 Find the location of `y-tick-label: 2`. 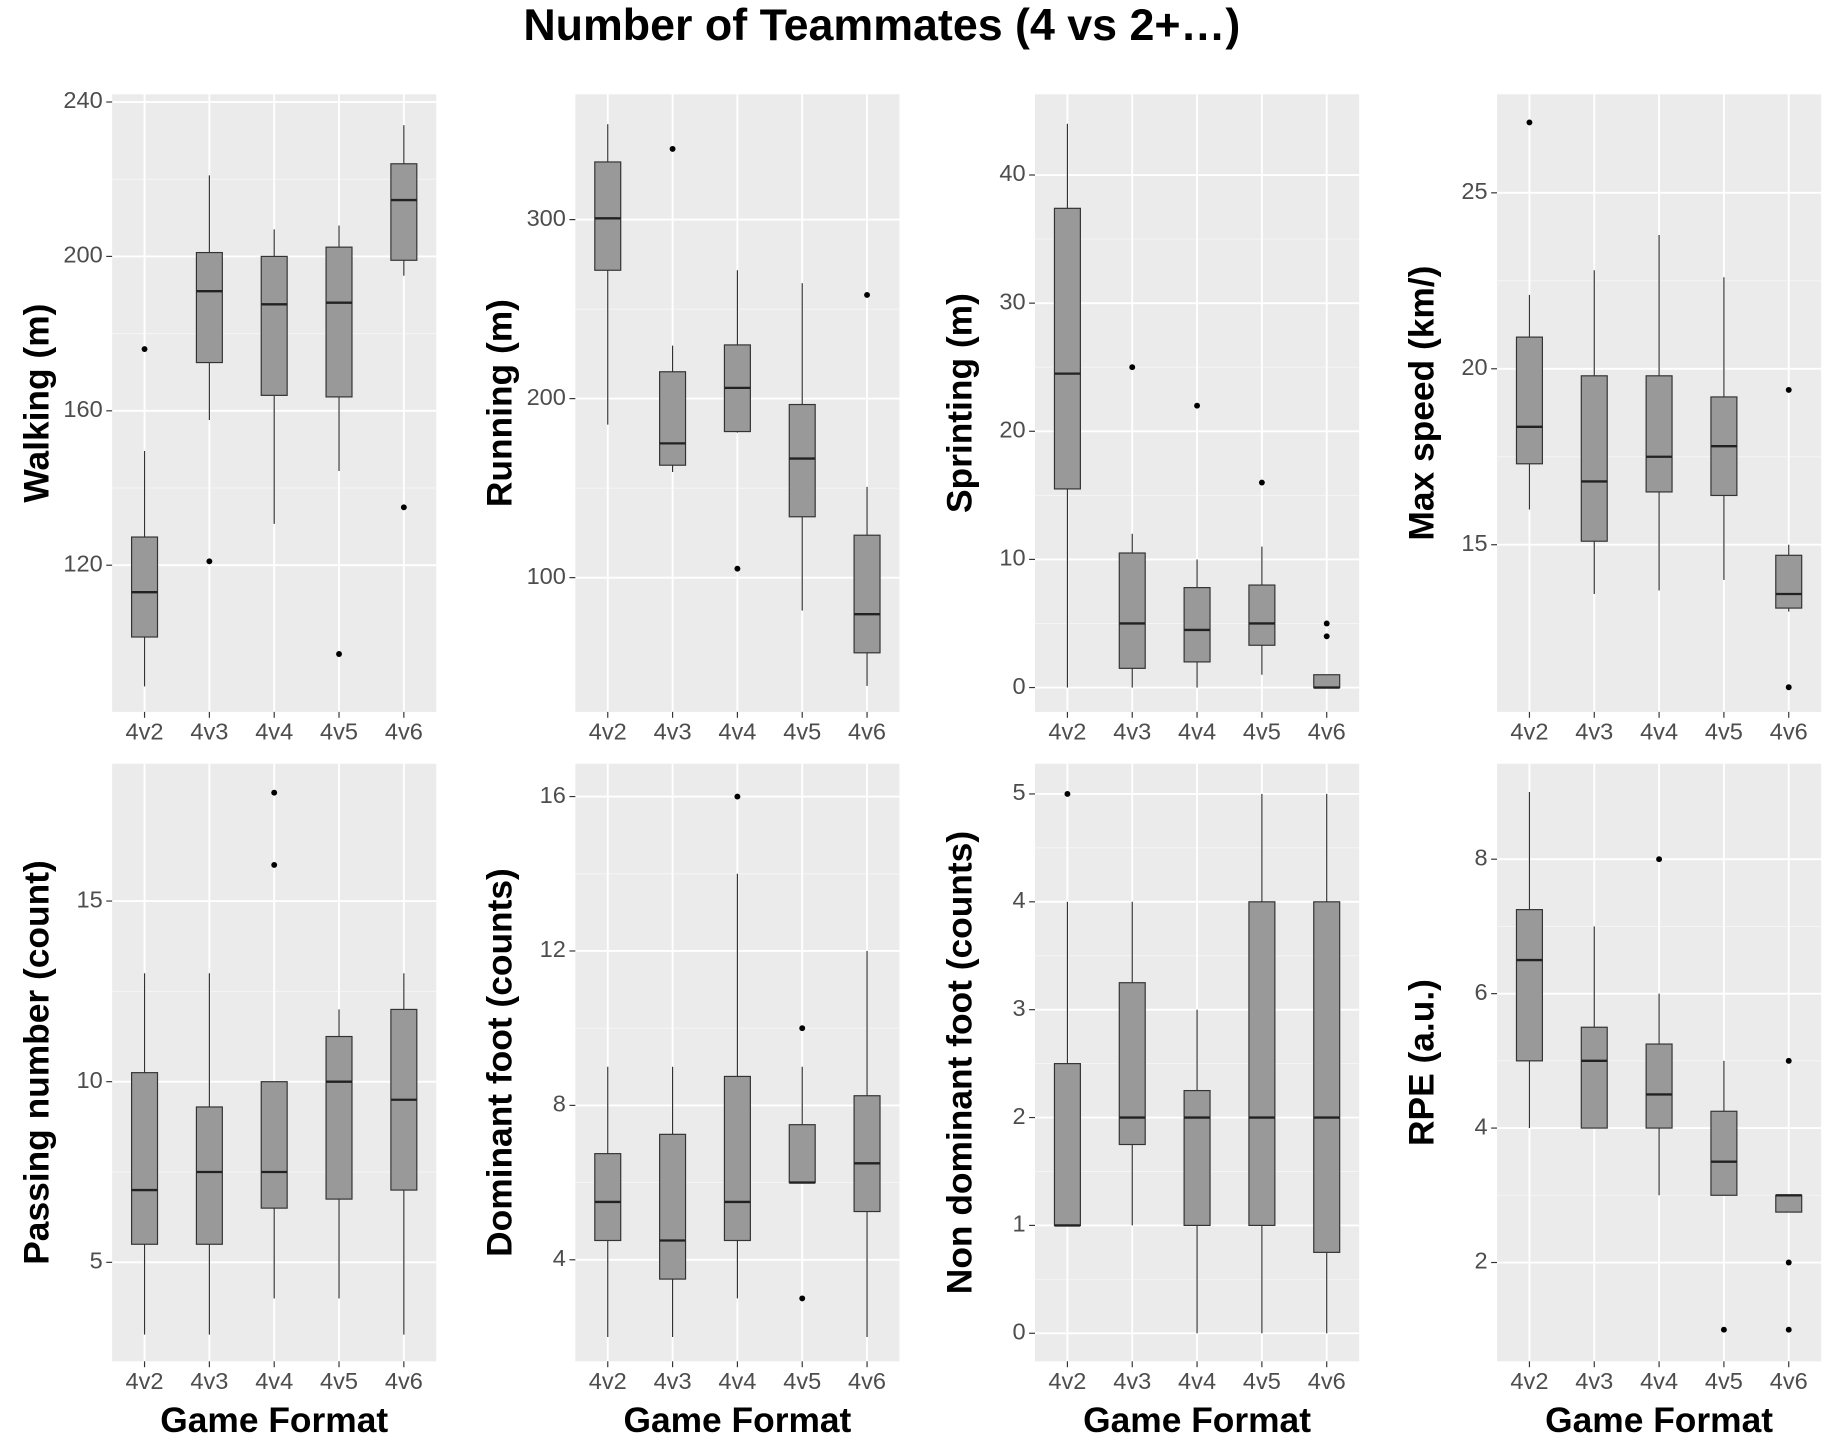

y-tick-label: 2 is located at coordinates (1480, 1261).